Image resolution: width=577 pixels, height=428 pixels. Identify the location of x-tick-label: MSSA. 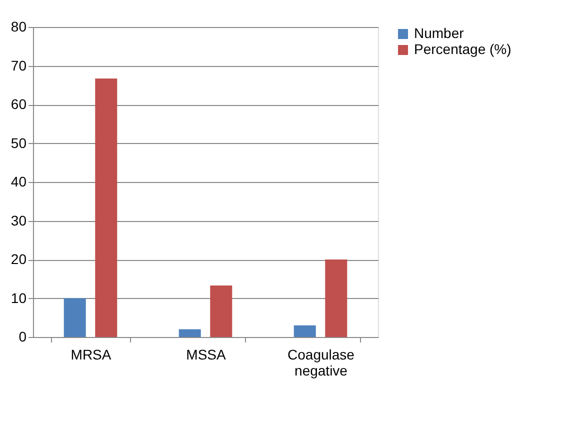
(206, 354).